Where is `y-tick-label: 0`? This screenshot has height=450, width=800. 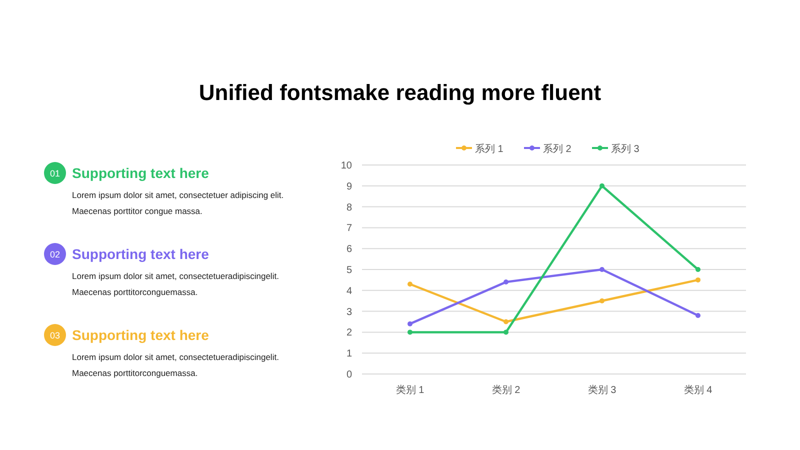
y-tick-label: 0 is located at coordinates (349, 375).